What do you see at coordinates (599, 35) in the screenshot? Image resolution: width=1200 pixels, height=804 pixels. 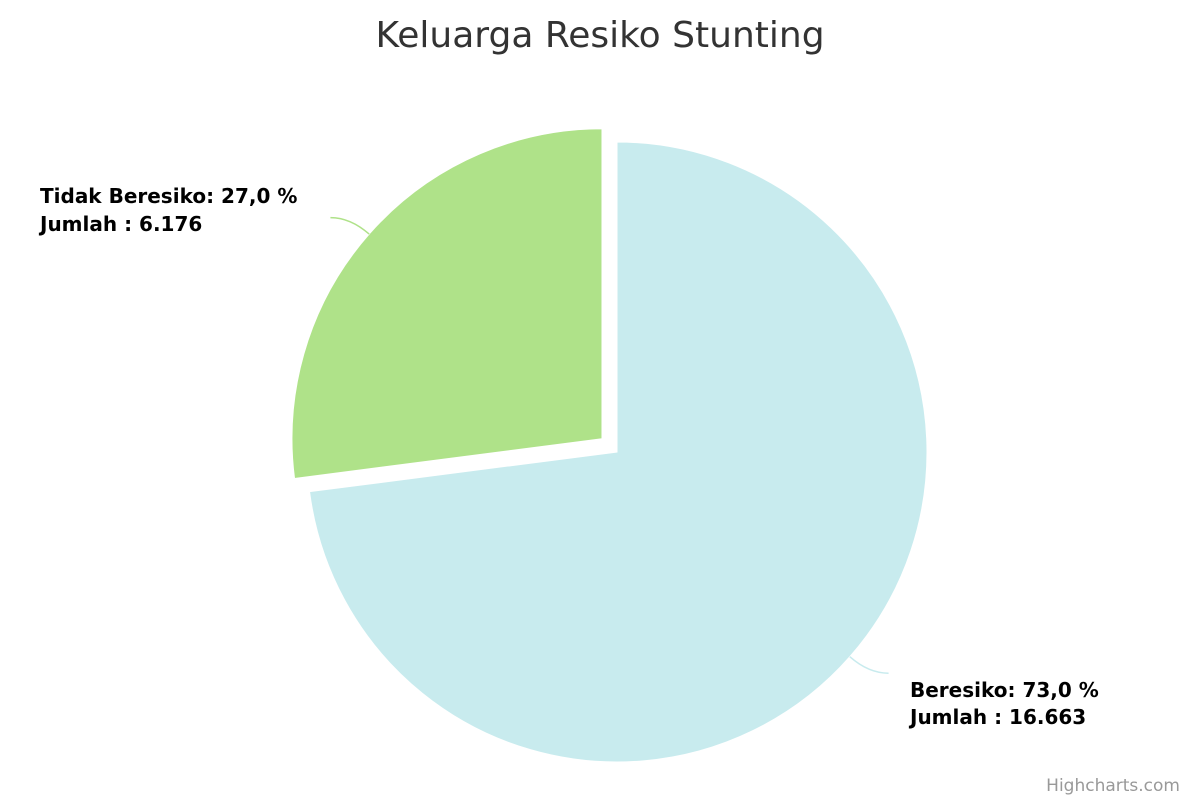 I see `chart-title: Keluarga Resiko Stunting` at bounding box center [599, 35].